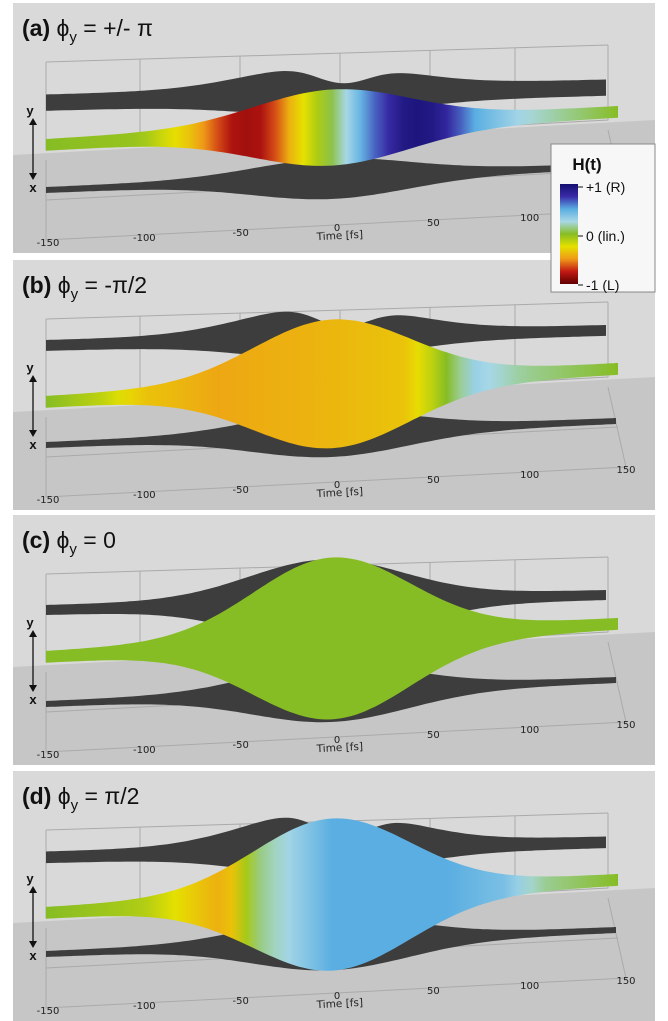 The height and width of the screenshot is (1021, 668). I want to click on helicity-legend: H(t) +1 (R) 0 (lin.) -1 (L), so click(603, 218).